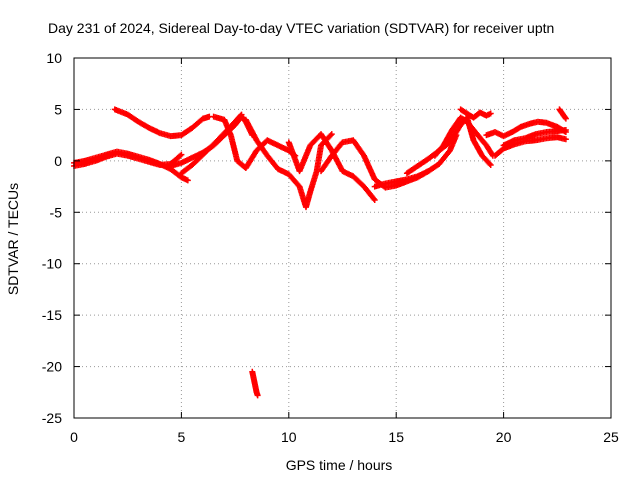 Image resolution: width=640 pixels, height=480 pixels. Describe the element at coordinates (52, 418) in the screenshot. I see `y-tick-label: -25` at that location.